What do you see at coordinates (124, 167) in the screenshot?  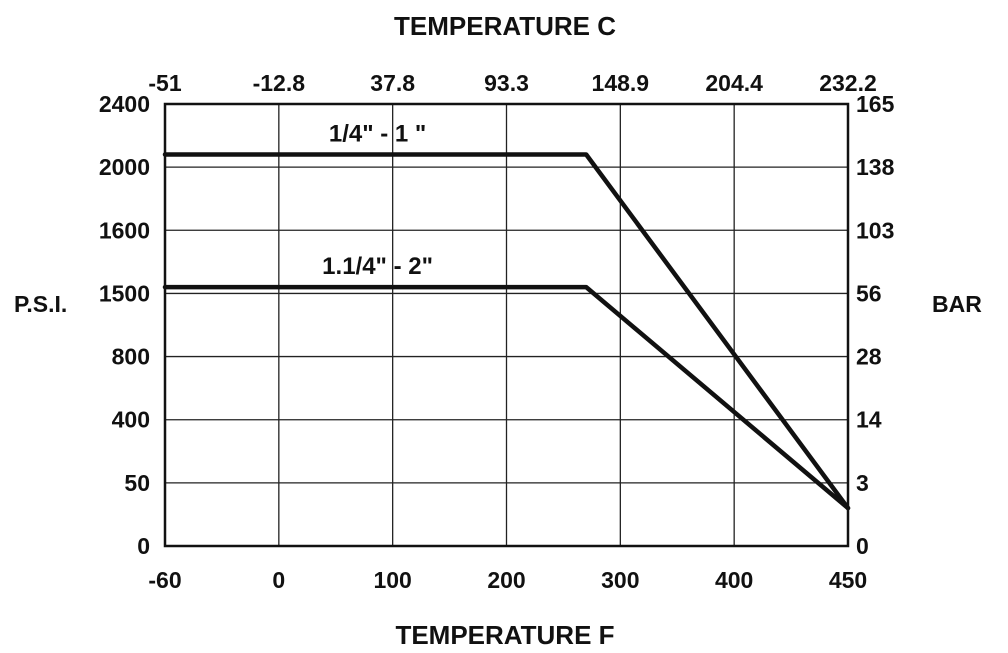 I see `y-left-tick-label: 2000` at bounding box center [124, 167].